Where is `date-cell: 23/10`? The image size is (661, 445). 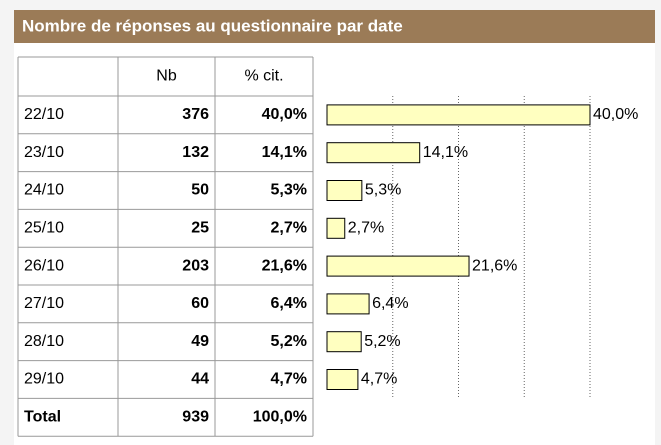 date-cell: 23/10 is located at coordinates (44, 152).